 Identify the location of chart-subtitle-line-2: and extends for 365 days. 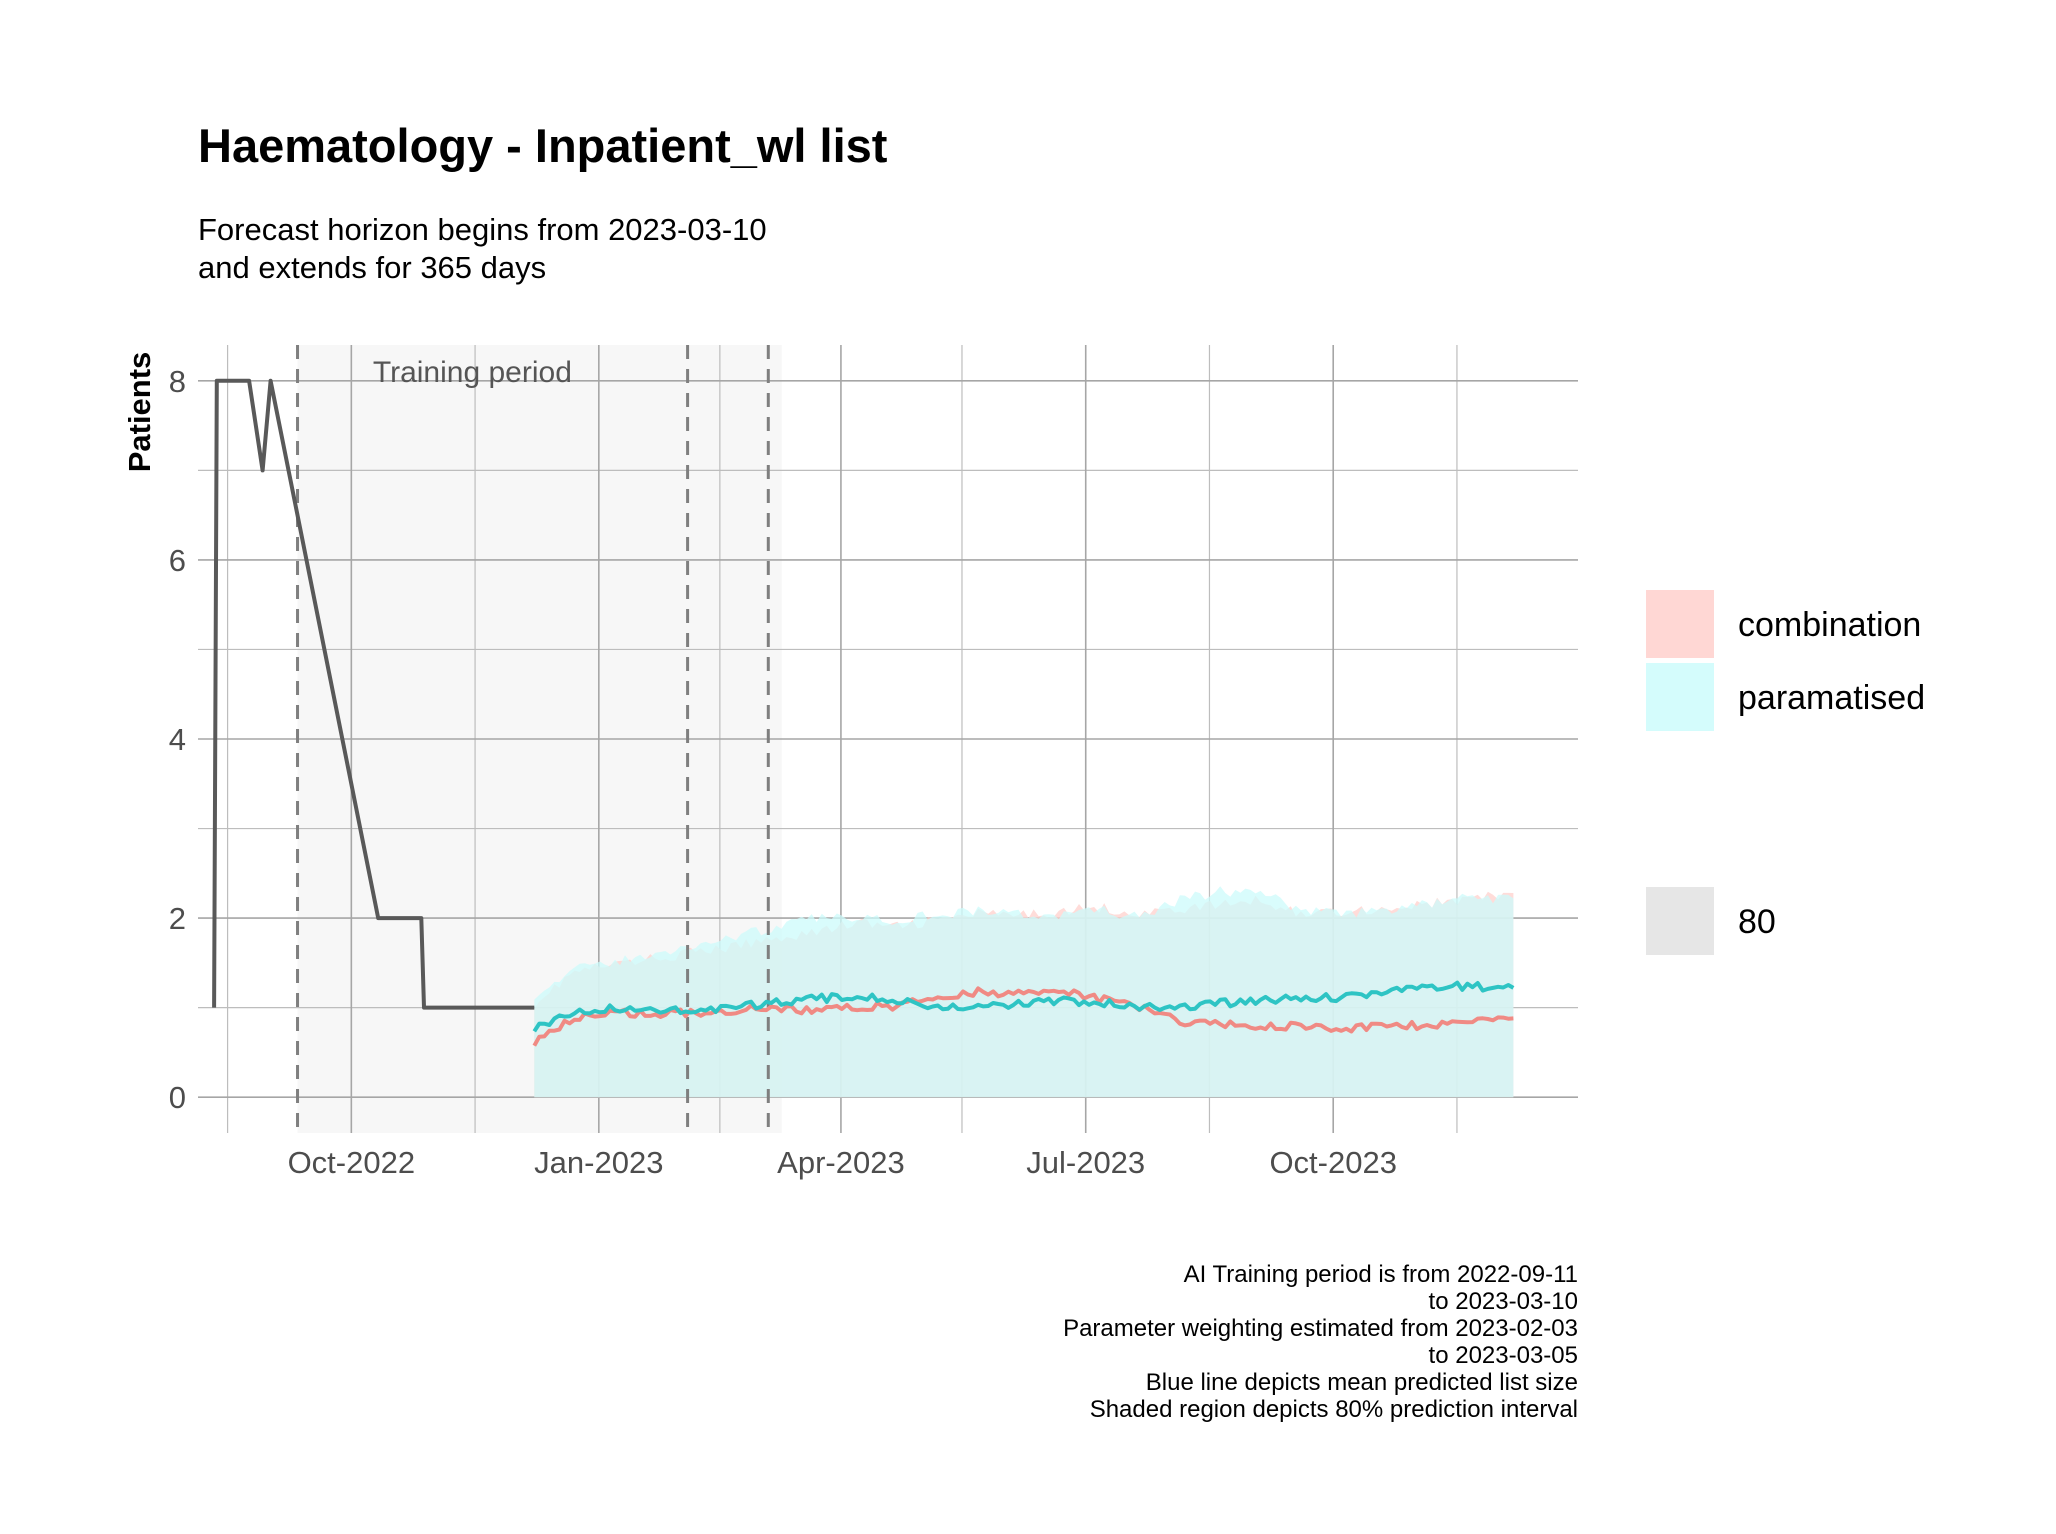
(372, 267).